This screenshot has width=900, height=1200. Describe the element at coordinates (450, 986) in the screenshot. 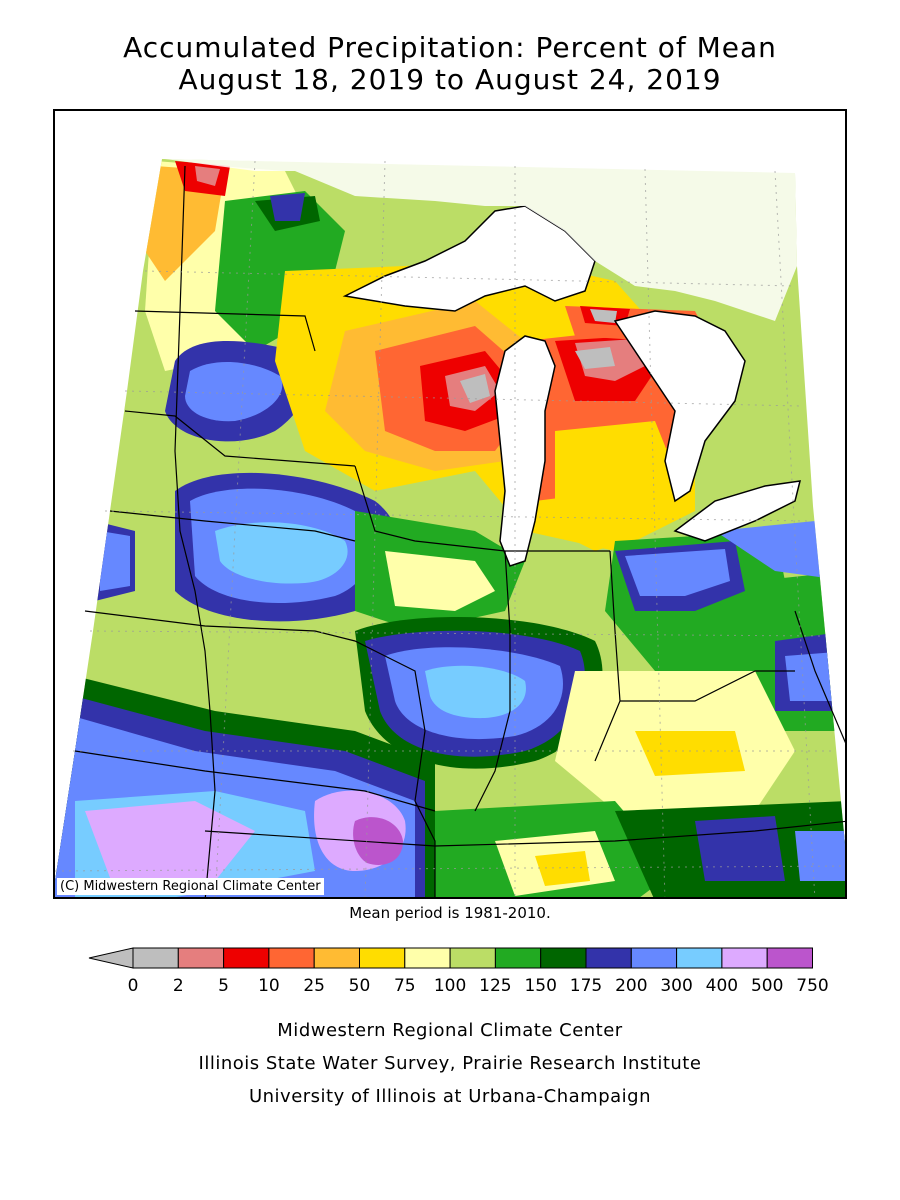

I see `legend-tick-label: 100` at that location.